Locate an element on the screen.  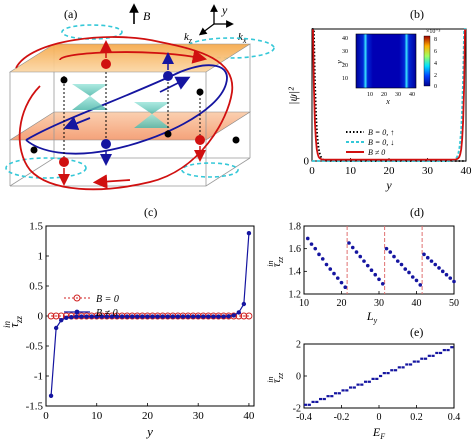
kz-axis-sub: z is located at coordinates (190, 40).